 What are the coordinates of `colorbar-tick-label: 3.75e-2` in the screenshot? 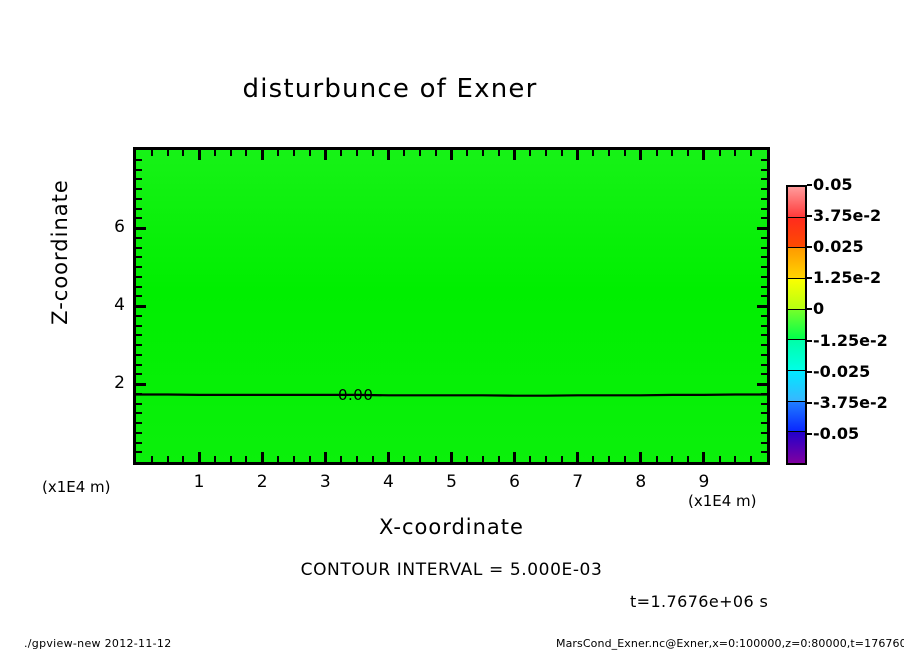 It's located at (847, 216).